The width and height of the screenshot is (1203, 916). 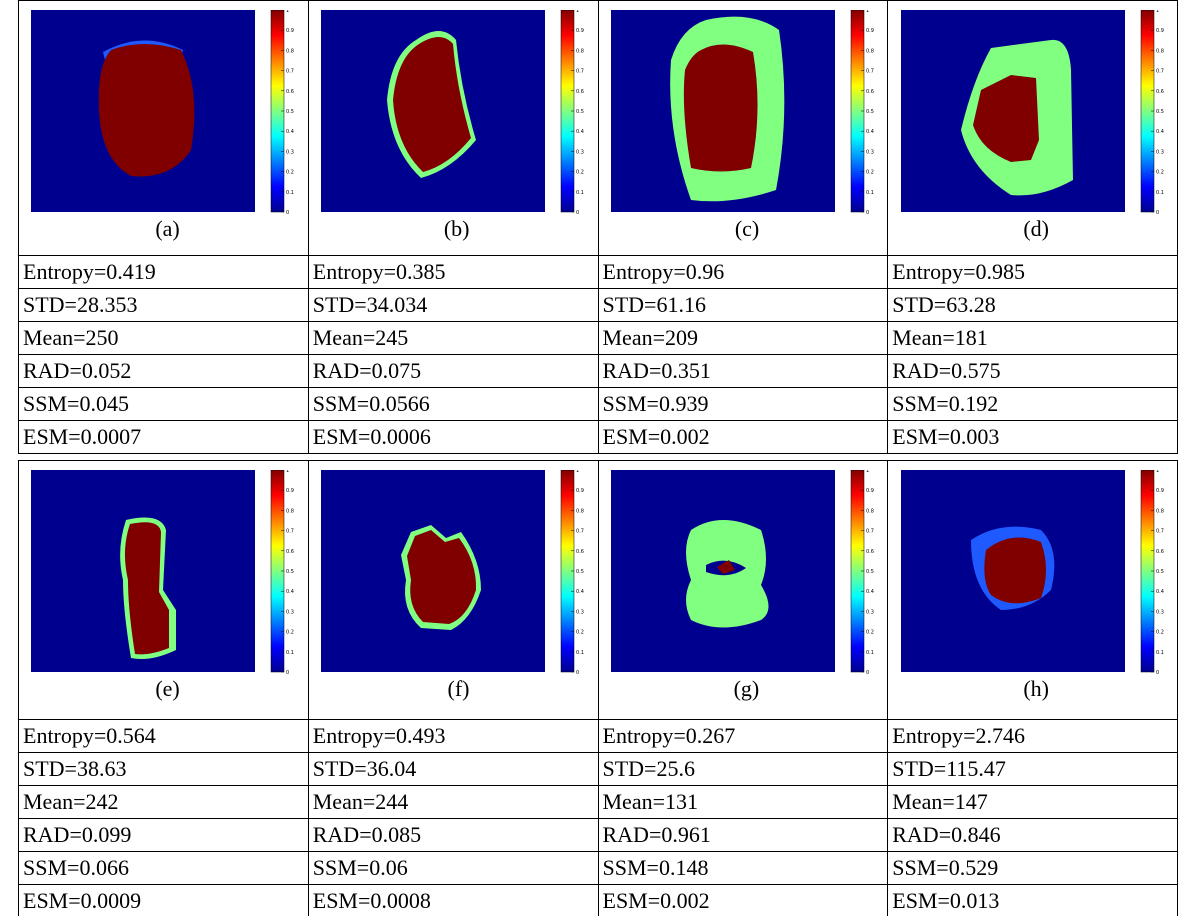 What do you see at coordinates (743, 338) in the screenshot?
I see `metric-cell: Mean=209` at bounding box center [743, 338].